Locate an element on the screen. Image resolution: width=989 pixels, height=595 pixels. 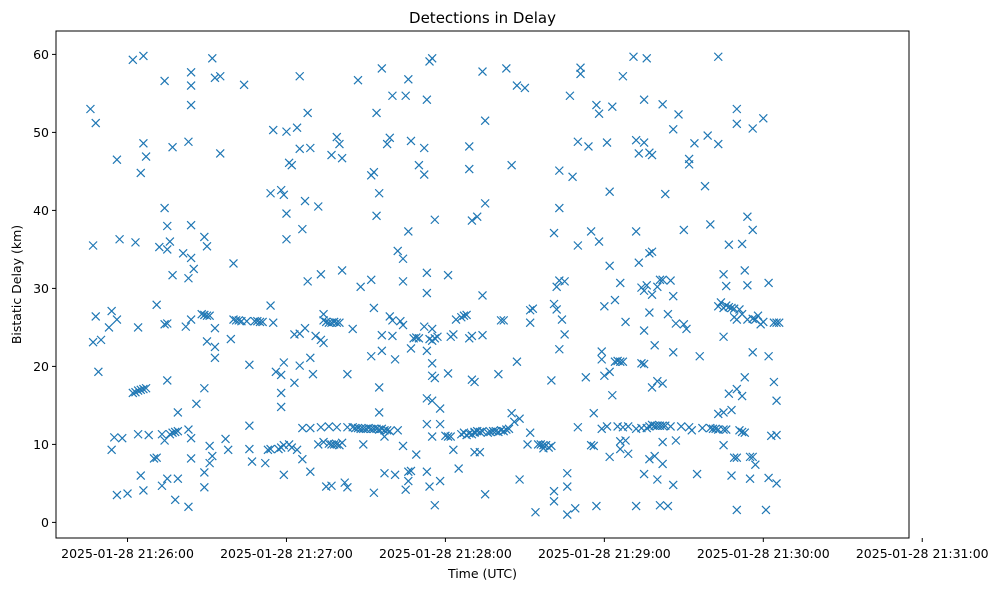
y-tick-label: 30 is located at coordinates (41, 288).